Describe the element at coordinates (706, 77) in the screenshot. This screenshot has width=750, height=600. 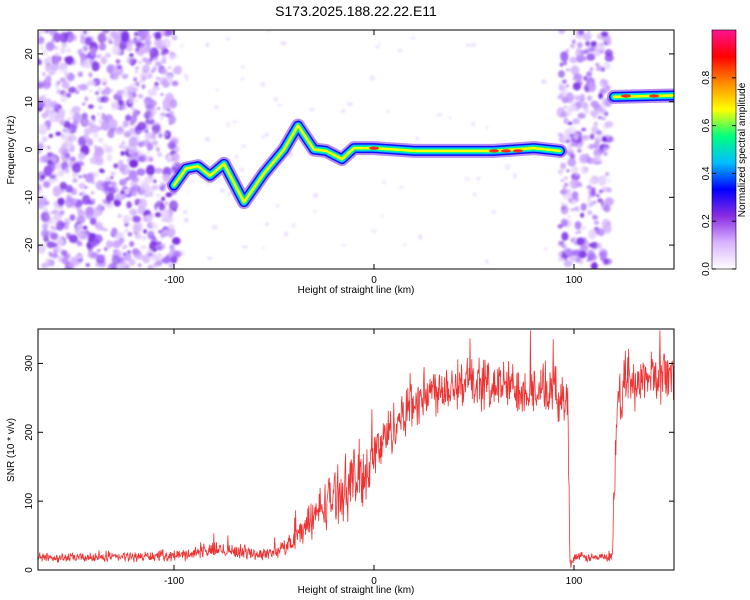
I see `colorbar-tick-label: 0.8` at that location.